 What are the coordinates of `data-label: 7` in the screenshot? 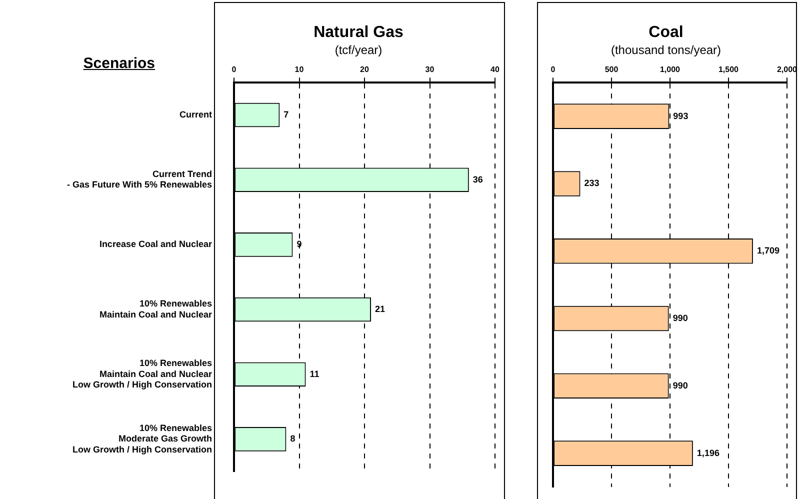 It's located at (286, 115).